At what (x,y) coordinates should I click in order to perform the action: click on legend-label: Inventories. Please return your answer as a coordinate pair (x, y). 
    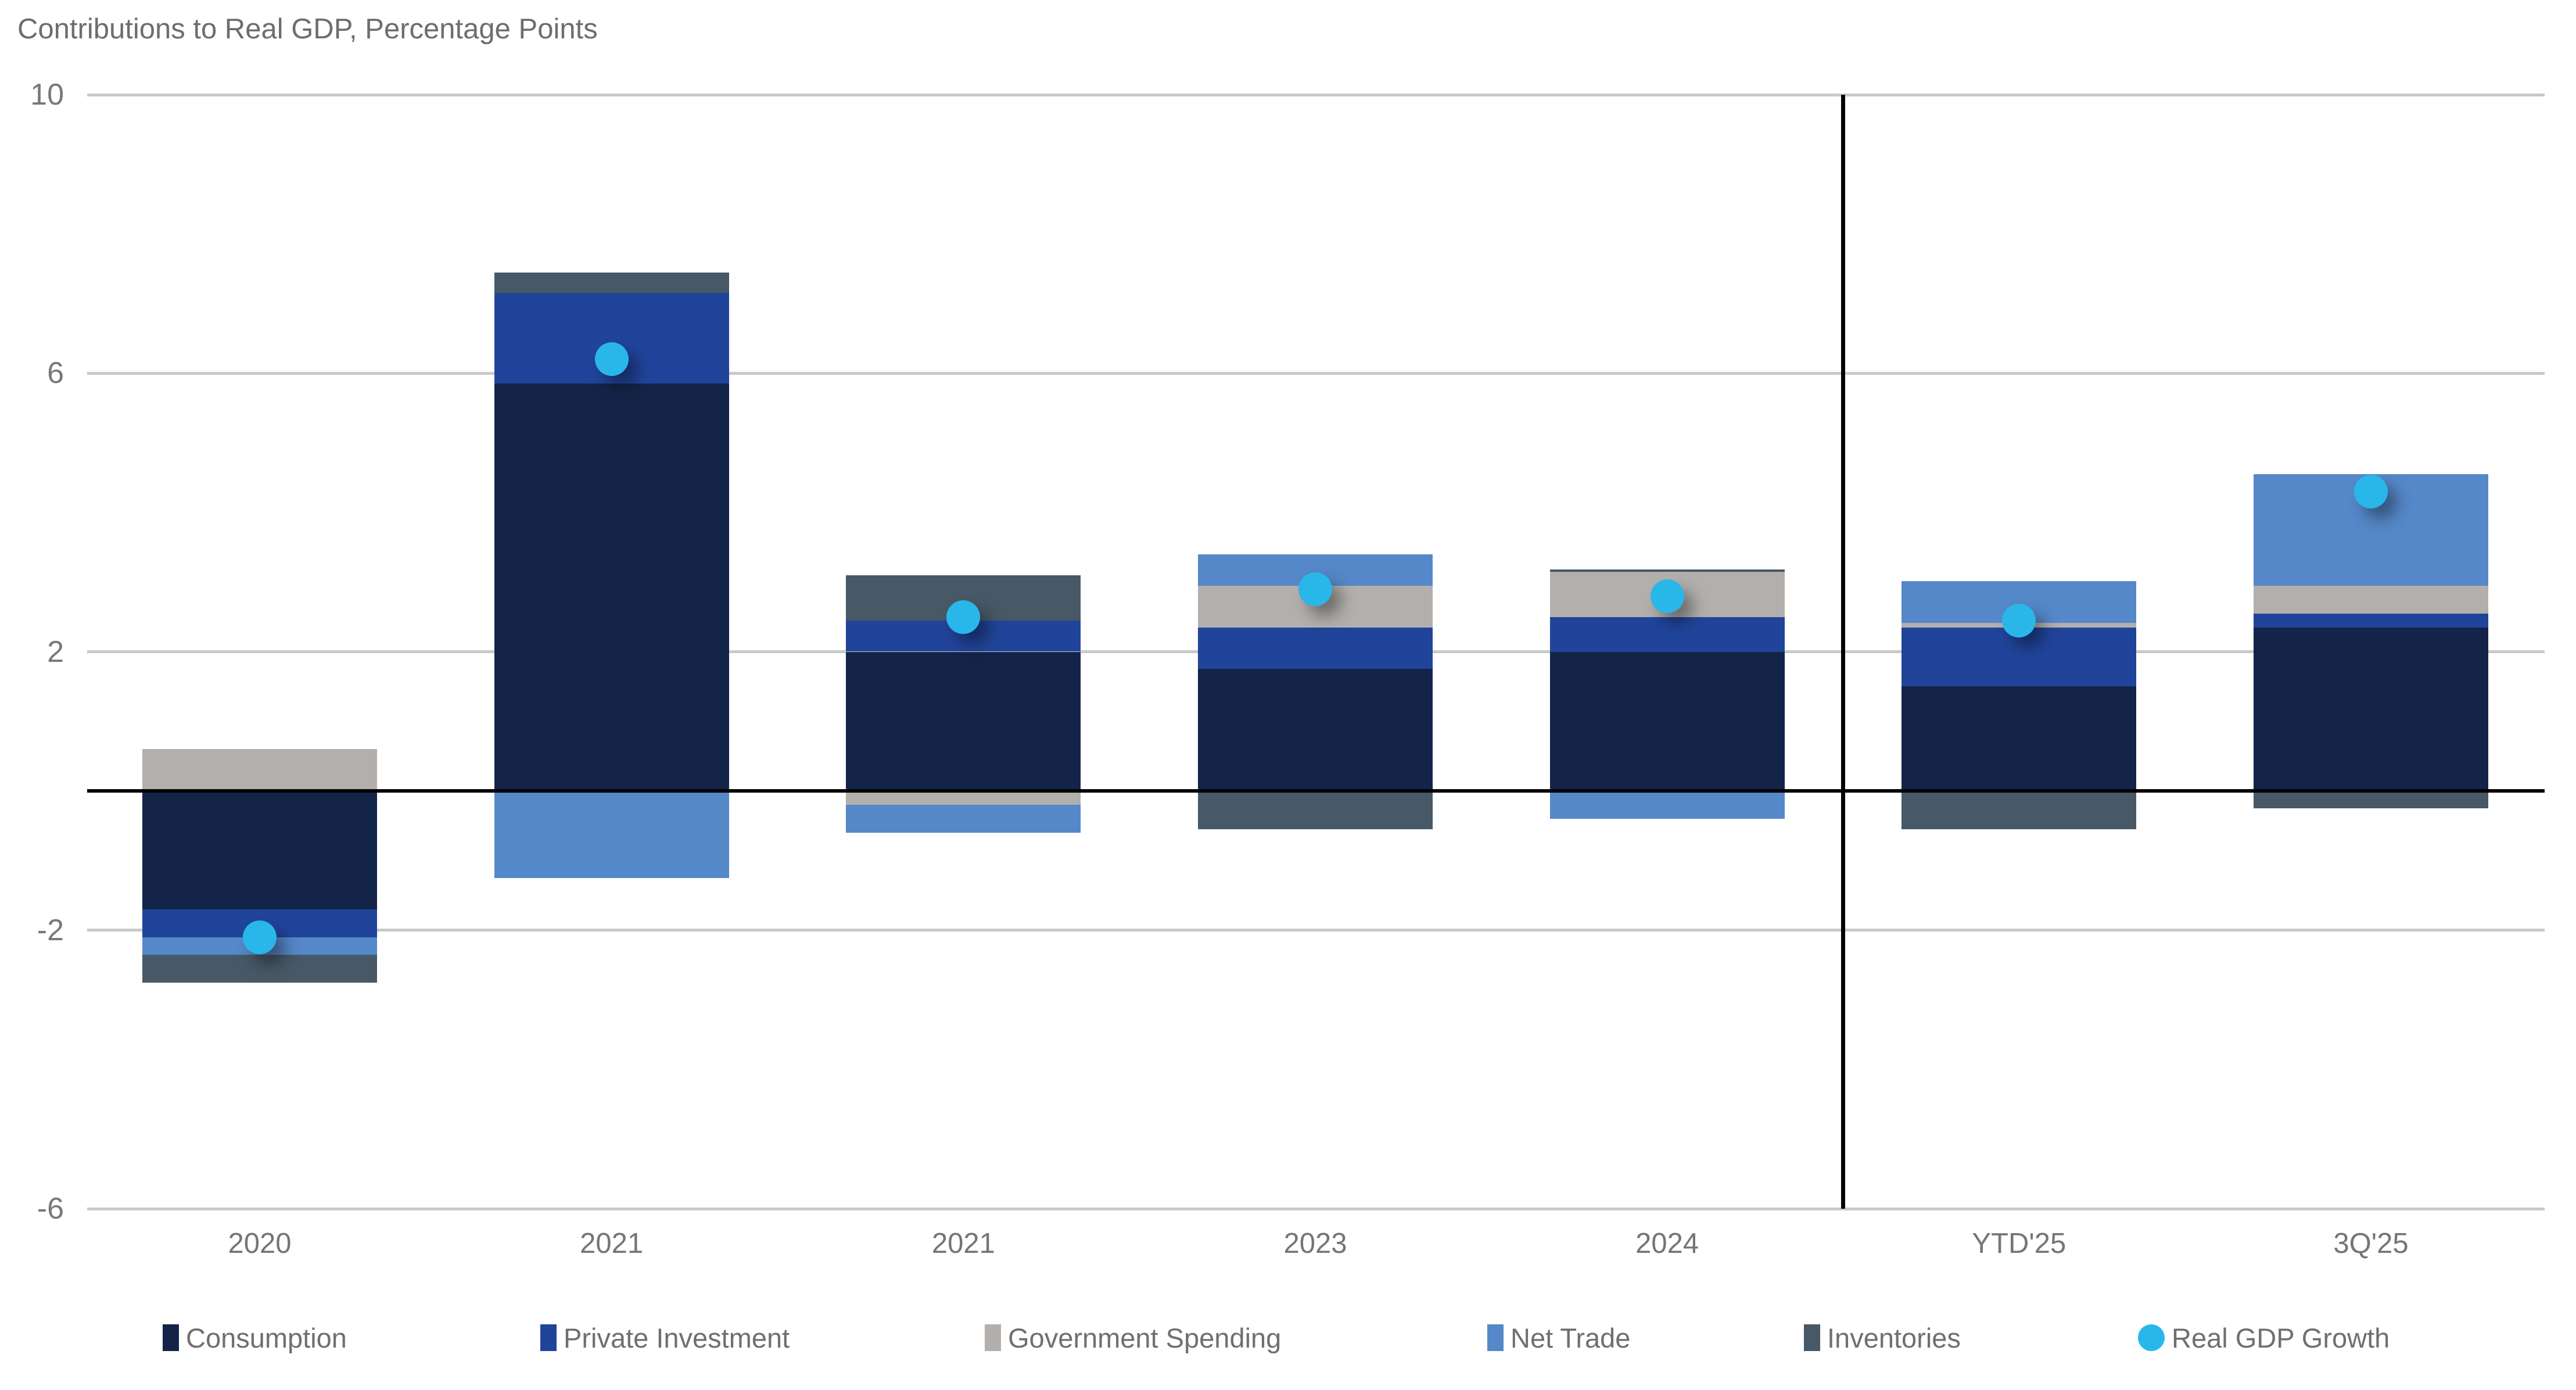
    Looking at the image, I should click on (1894, 1337).